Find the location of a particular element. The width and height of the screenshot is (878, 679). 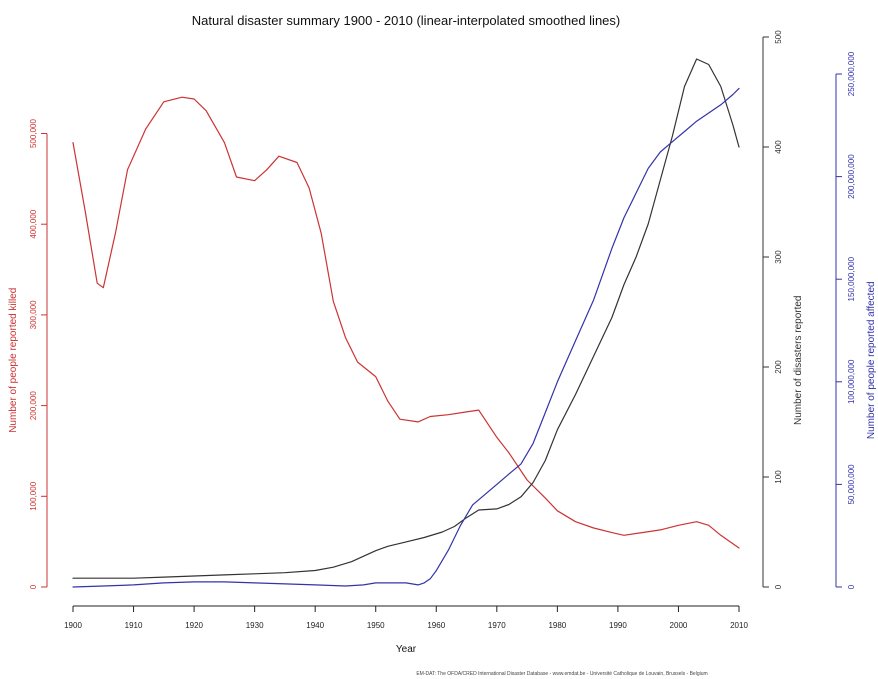

x-tick-label: 1970 is located at coordinates (497, 625).